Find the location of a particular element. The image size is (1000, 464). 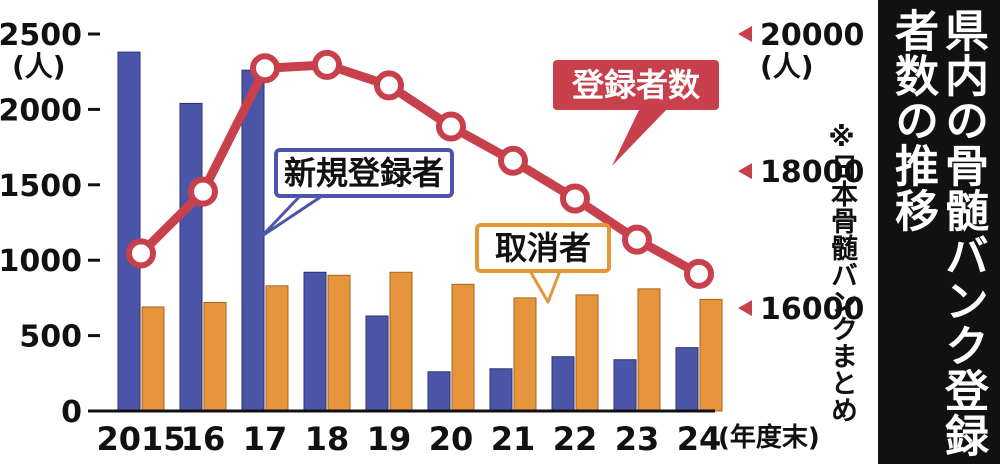

right-tick-label: 18000 is located at coordinates (812, 172).